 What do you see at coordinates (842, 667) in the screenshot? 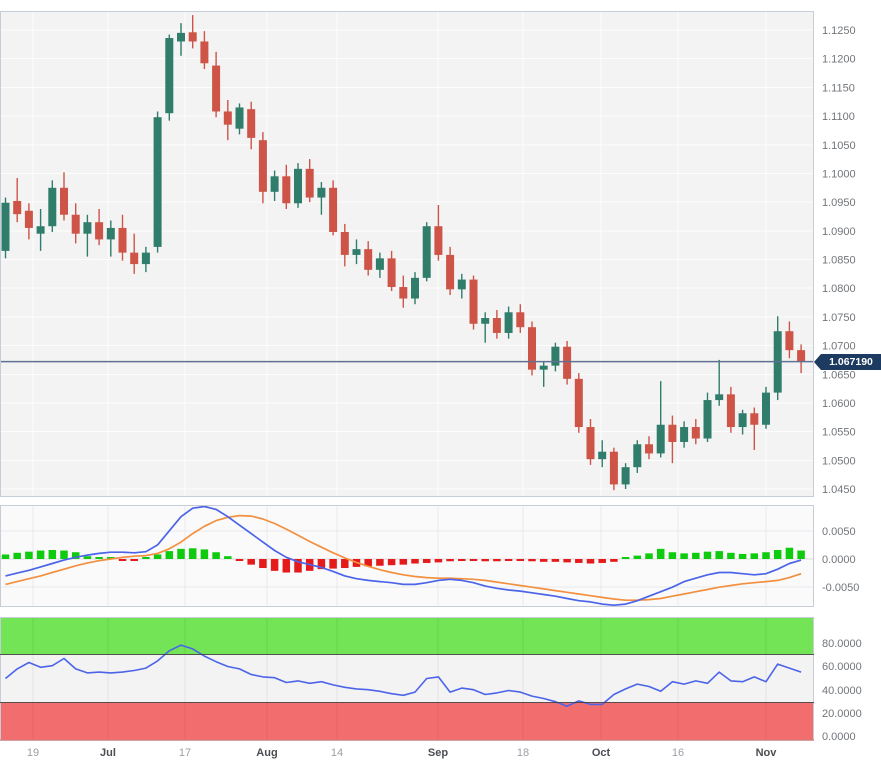
I see `svg-text: 60.0000` at bounding box center [842, 667].